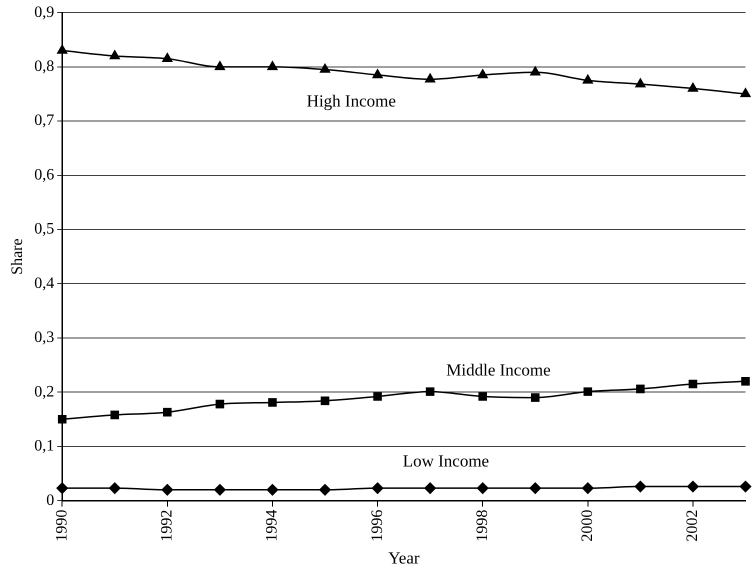  What do you see at coordinates (587, 526) in the screenshot?
I see `x-tick-label: 2000` at bounding box center [587, 526].